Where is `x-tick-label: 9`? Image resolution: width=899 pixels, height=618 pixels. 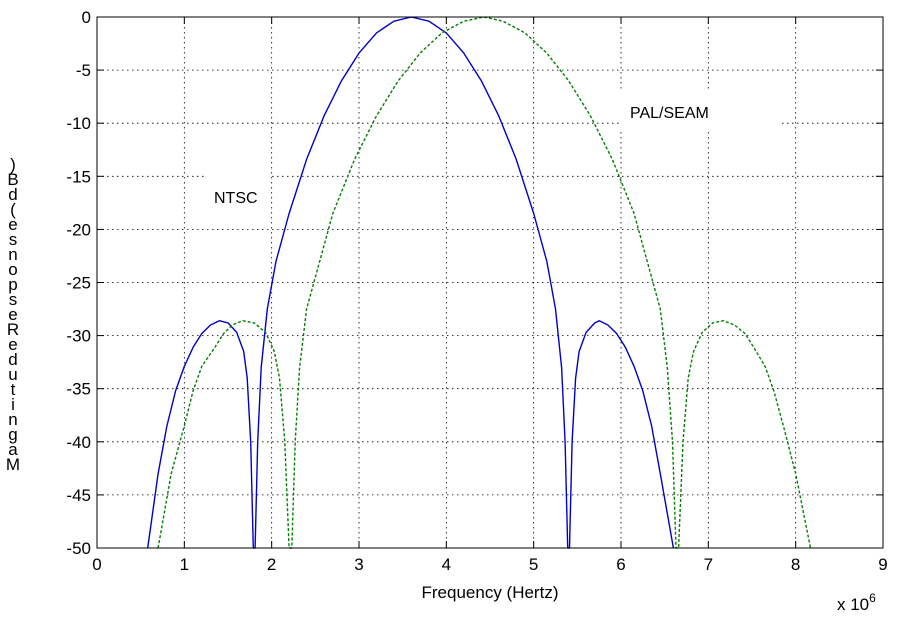 x-tick-label: 9 is located at coordinates (882, 564).